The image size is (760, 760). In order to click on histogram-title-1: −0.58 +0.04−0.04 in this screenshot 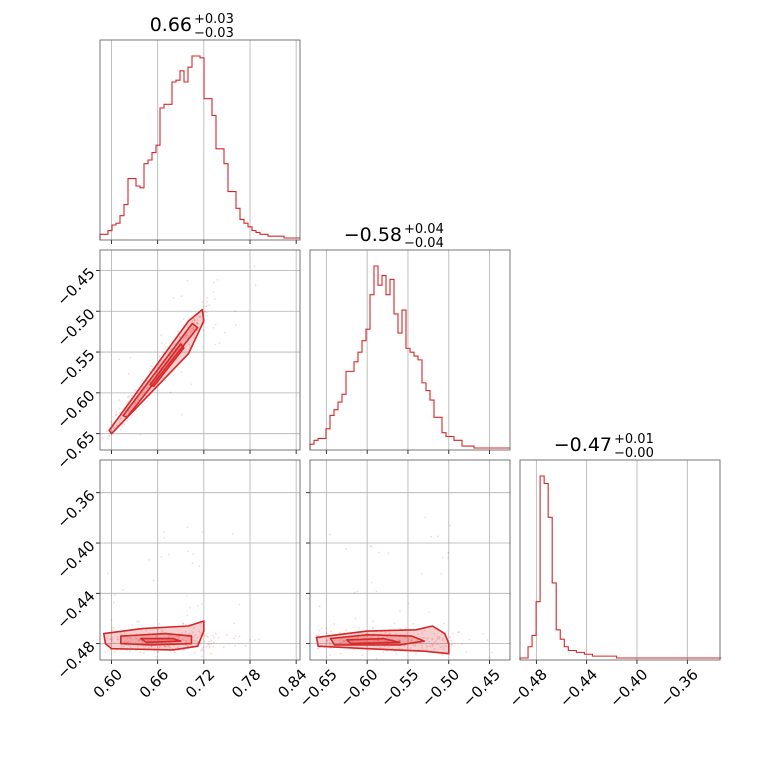, I will do `click(394, 236)`.